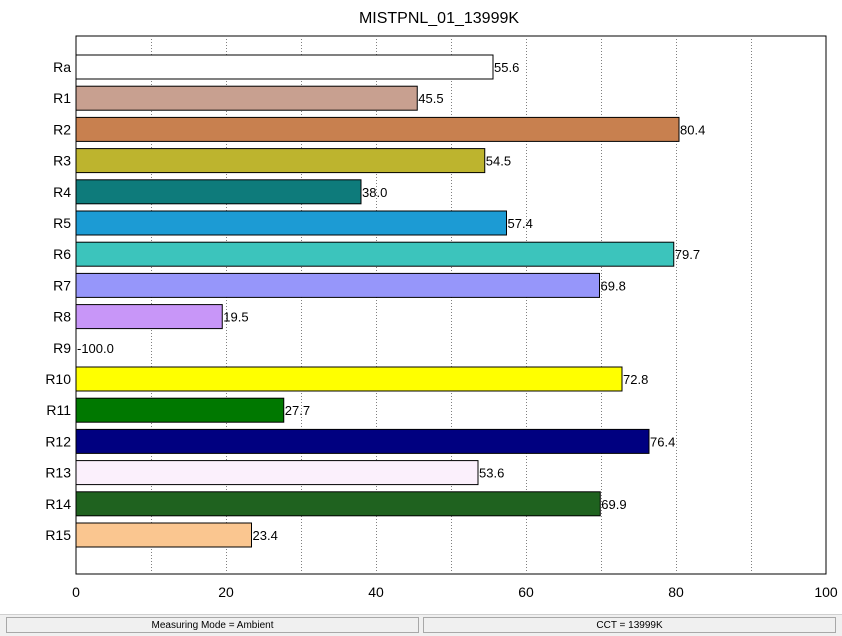 The height and width of the screenshot is (636, 842). What do you see at coordinates (58, 441) in the screenshot?
I see `category-label: R12` at bounding box center [58, 441].